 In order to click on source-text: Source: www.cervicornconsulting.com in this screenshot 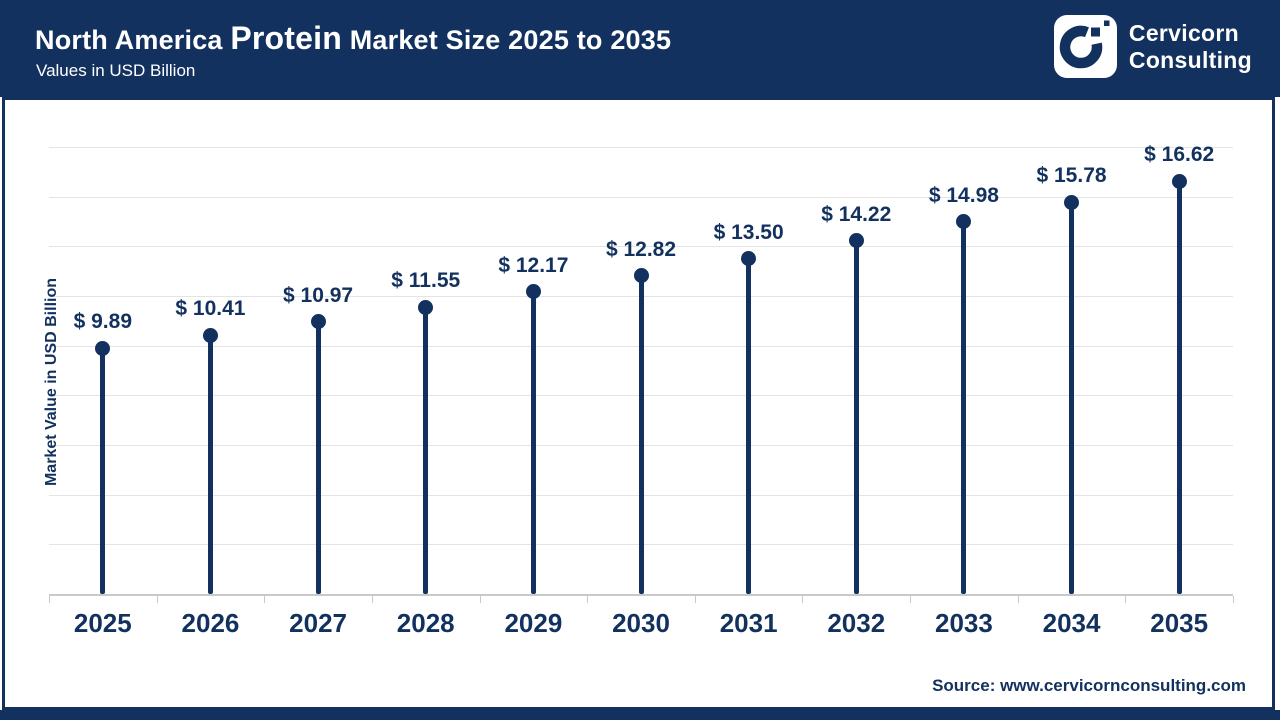, I will do `click(1089, 685)`.